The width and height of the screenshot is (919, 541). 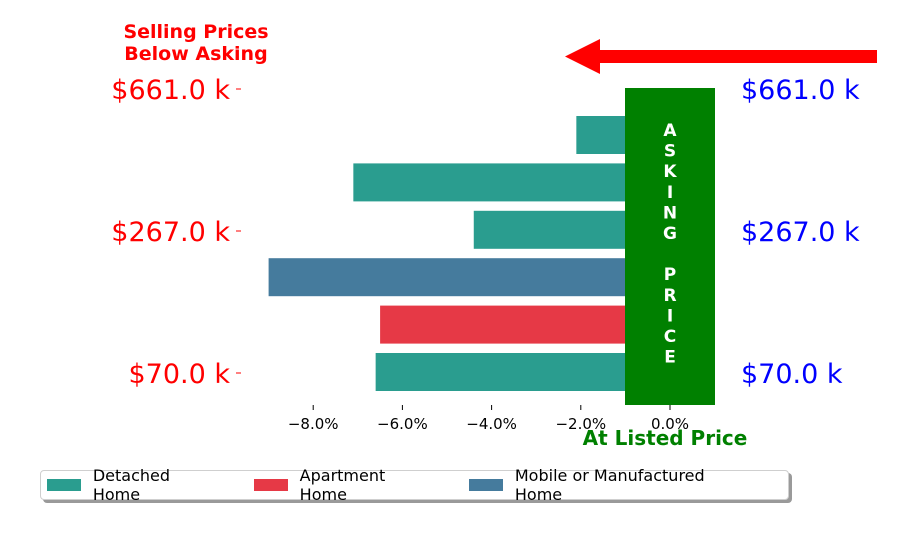 I want to click on band-letter: R, so click(x=669, y=296).